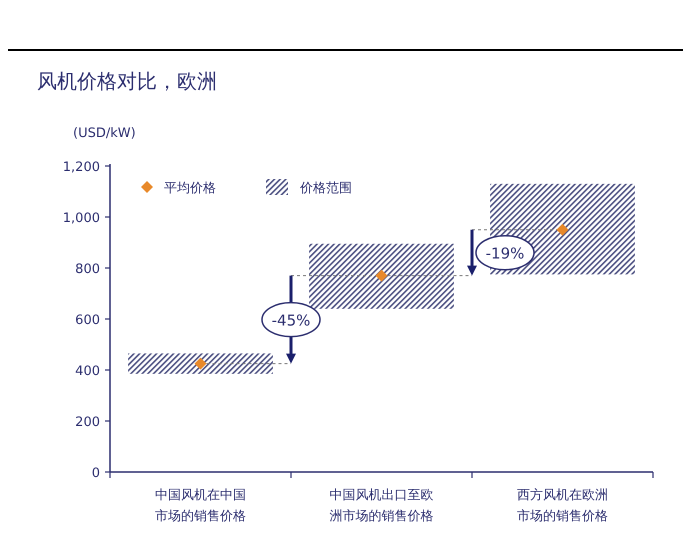  What do you see at coordinates (505, 253) in the screenshot?
I see `annotation: -19%` at bounding box center [505, 253].